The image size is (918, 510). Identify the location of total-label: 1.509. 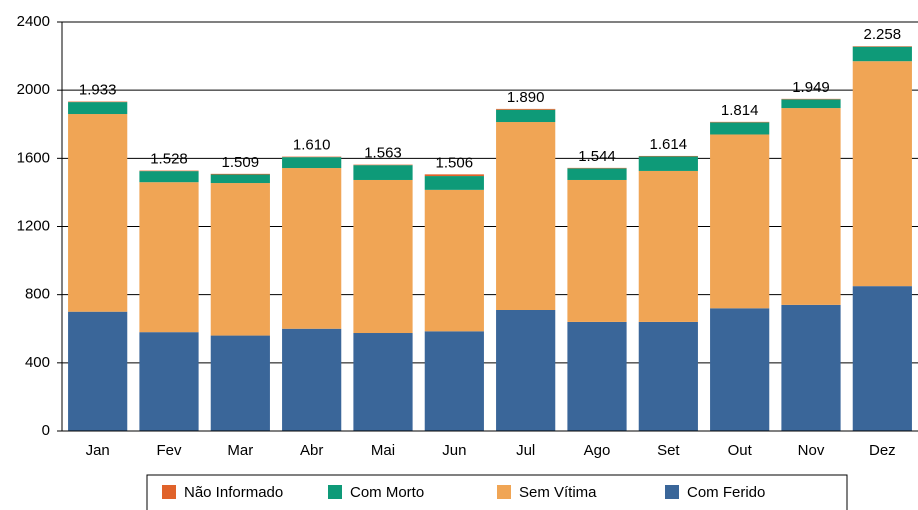
(241, 162).